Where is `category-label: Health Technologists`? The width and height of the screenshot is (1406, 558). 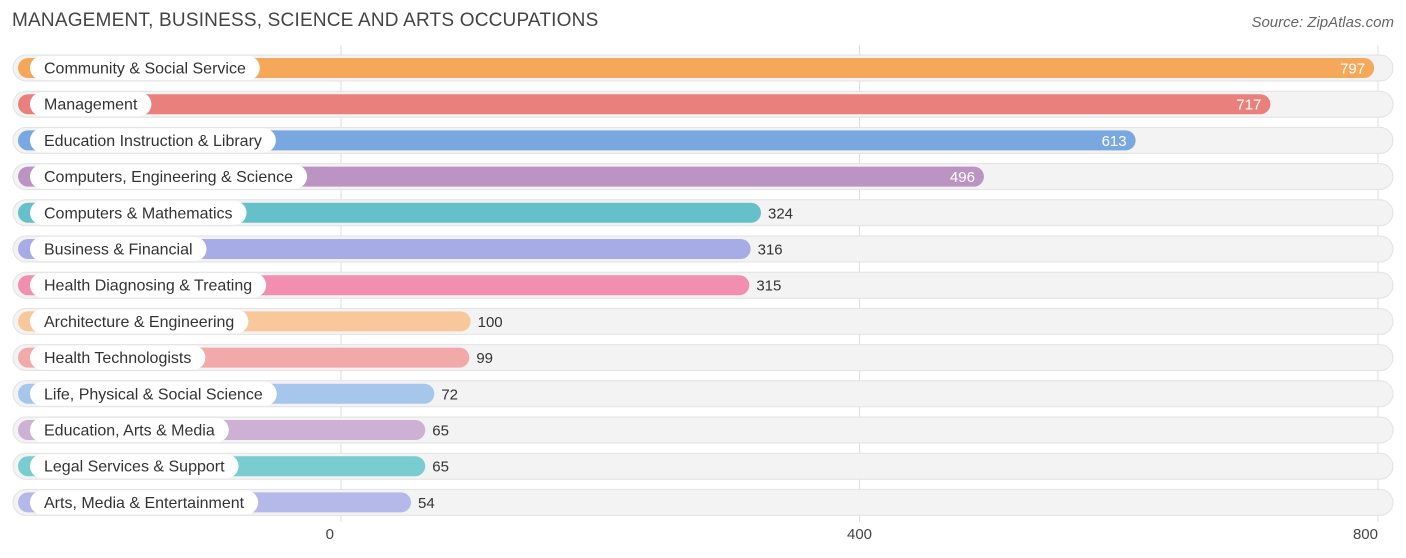
category-label: Health Technologists is located at coordinates (117, 358).